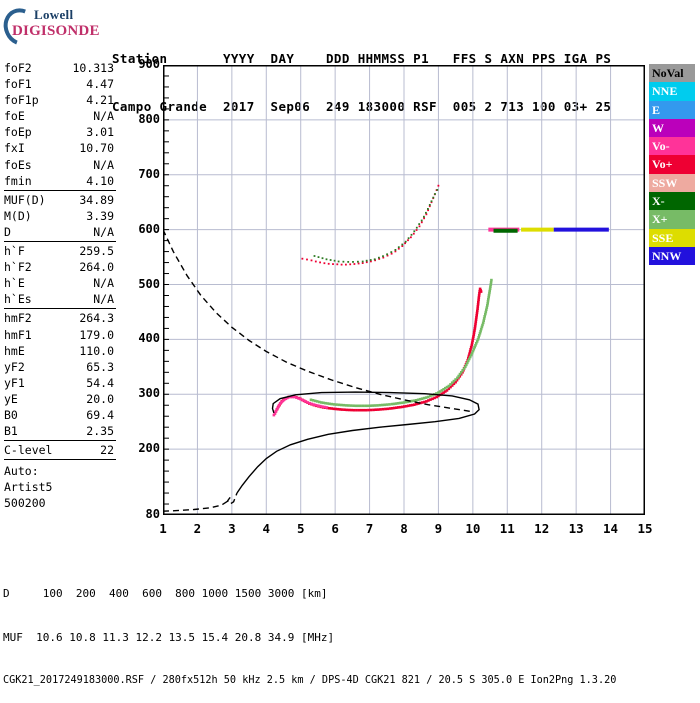 Image resolution: width=700 pixels, height=703 pixels. What do you see at coordinates (100, 84) in the screenshot?
I see `param-value: 4.47` at bounding box center [100, 84].